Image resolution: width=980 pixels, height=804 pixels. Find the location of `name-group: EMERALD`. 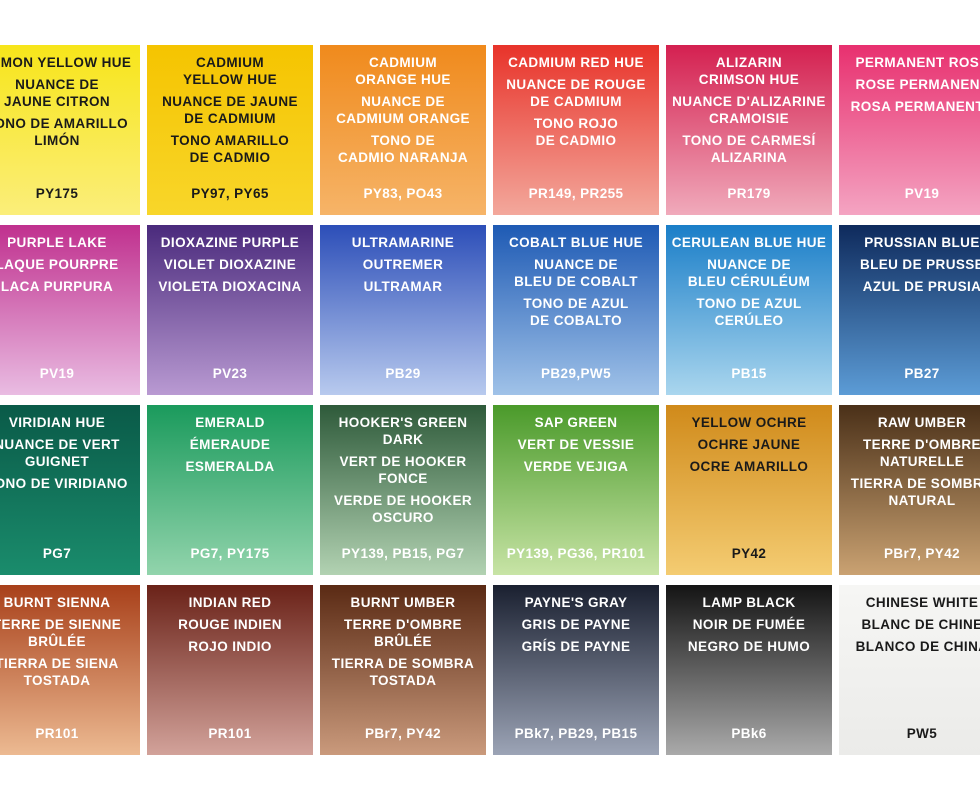

name-group: EMERALD is located at coordinates (230, 422).